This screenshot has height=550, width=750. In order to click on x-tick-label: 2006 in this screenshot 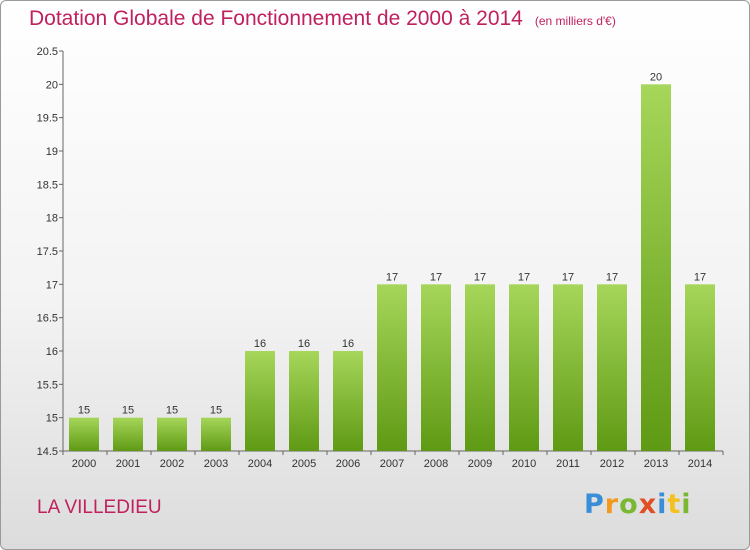, I will do `click(348, 464)`.